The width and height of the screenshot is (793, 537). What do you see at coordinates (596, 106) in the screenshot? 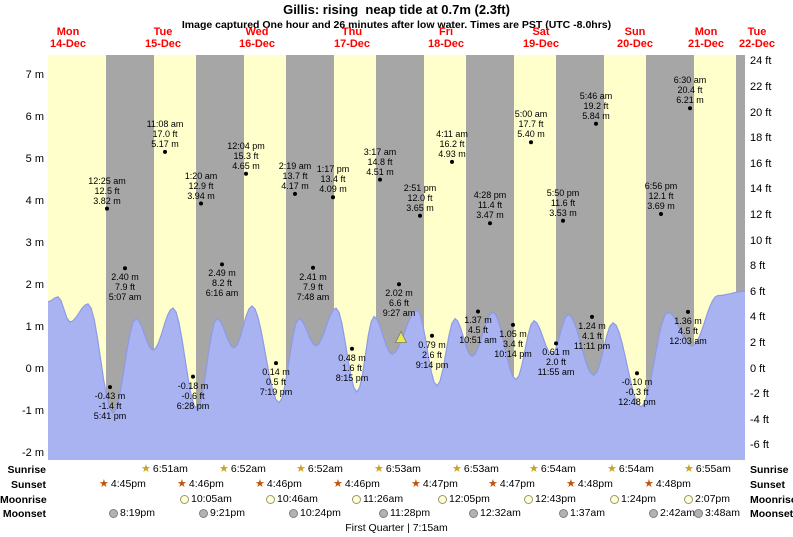
I see `tide-event-label: 5:46 am 19.2 ft 5.84 m` at bounding box center [596, 106].